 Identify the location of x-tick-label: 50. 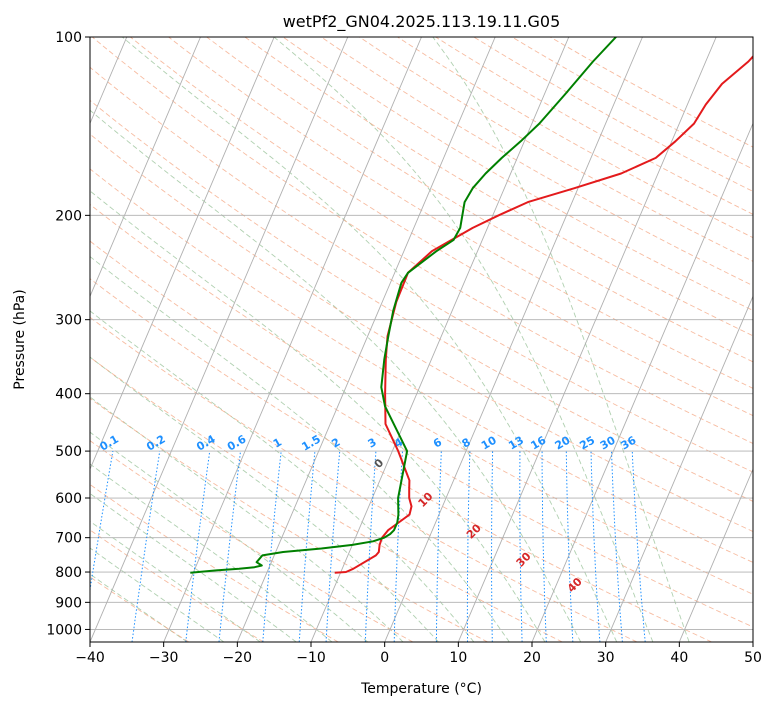
(753, 658).